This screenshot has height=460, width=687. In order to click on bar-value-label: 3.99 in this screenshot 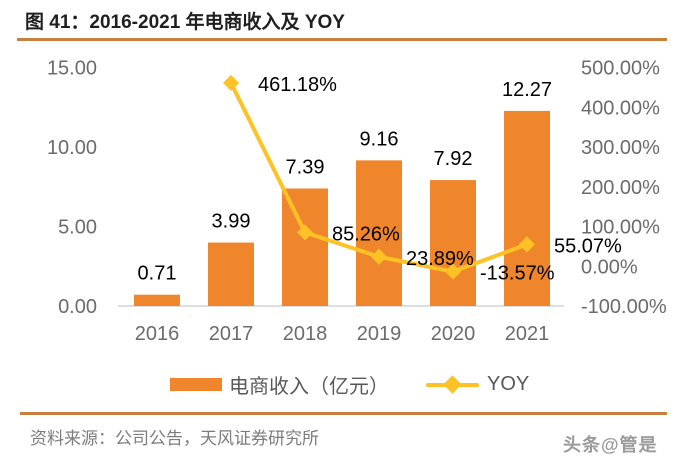, I will do `click(231, 222)`.